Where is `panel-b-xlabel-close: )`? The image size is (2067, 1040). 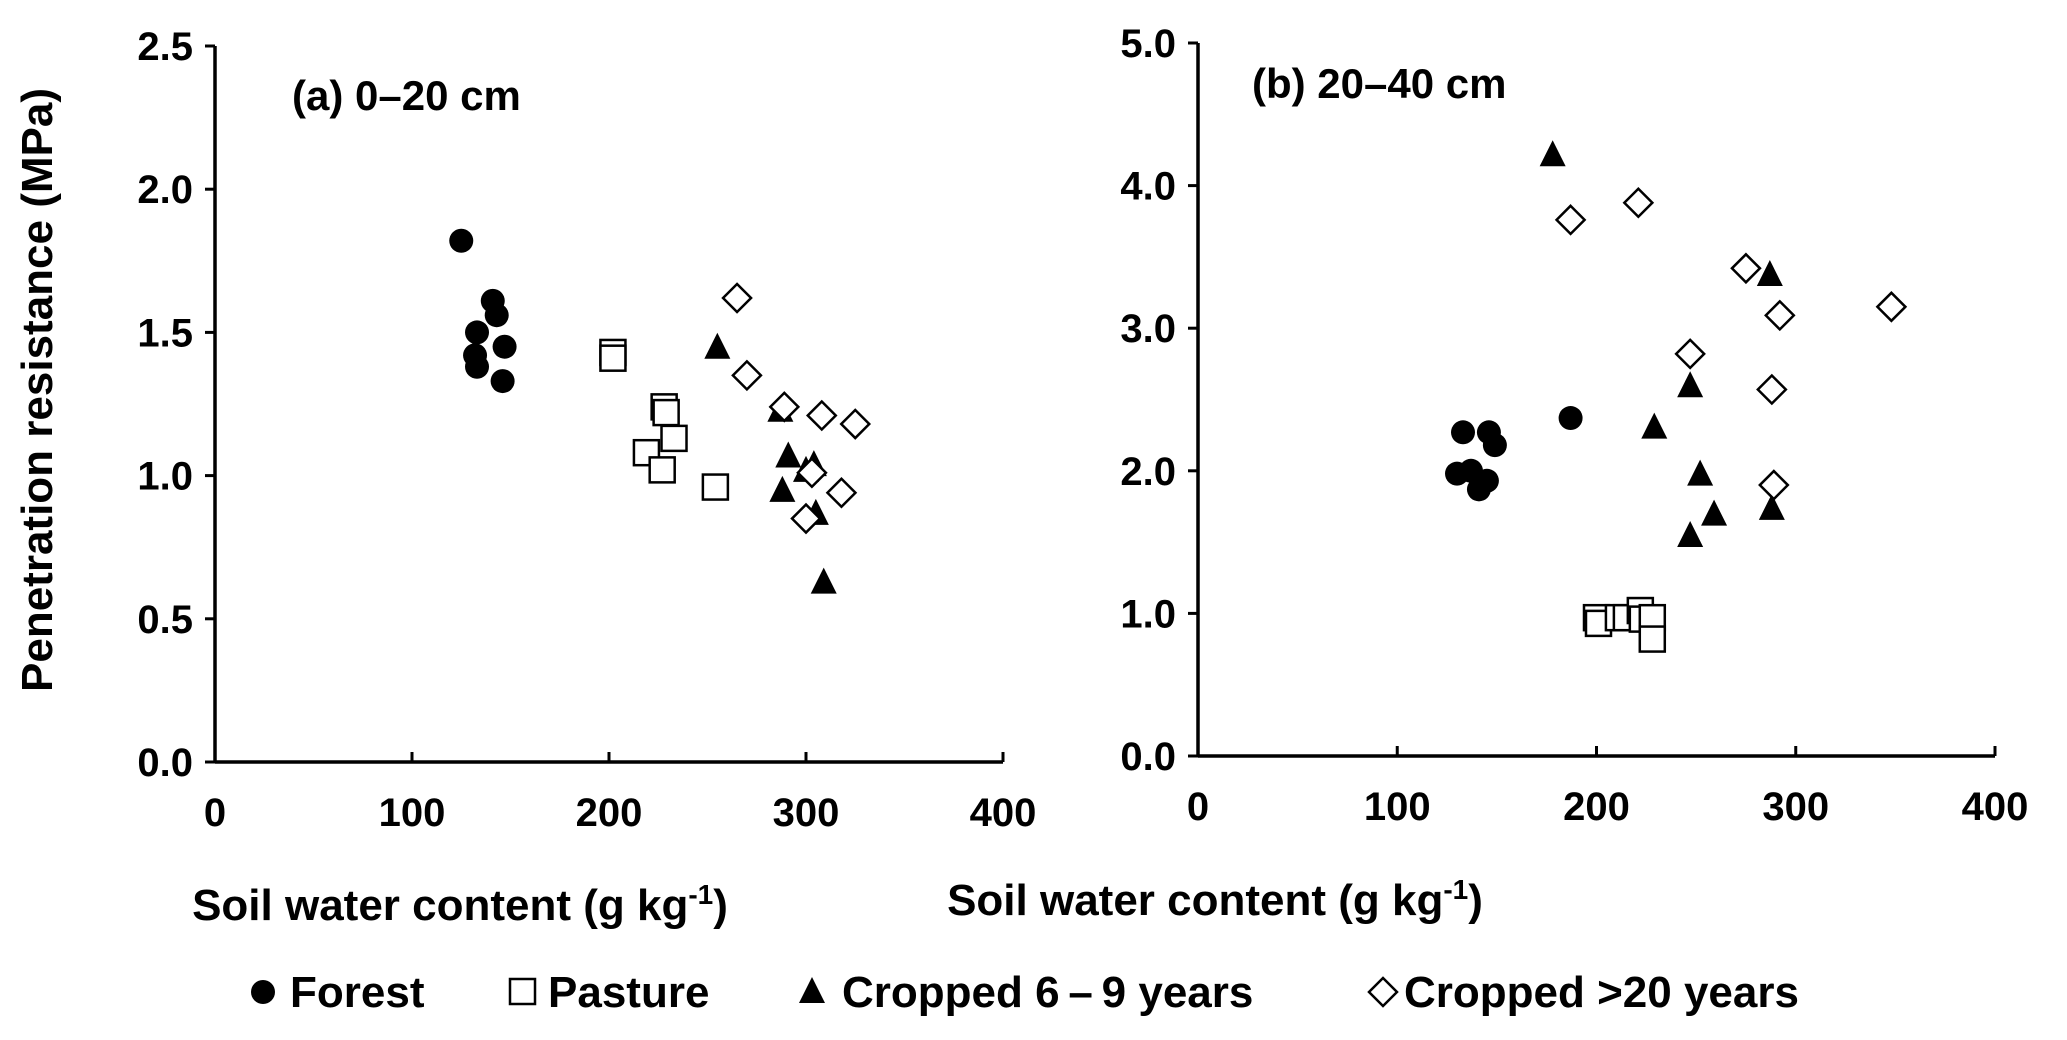
panel-b-xlabel-close: ) is located at coordinates (1475, 900).